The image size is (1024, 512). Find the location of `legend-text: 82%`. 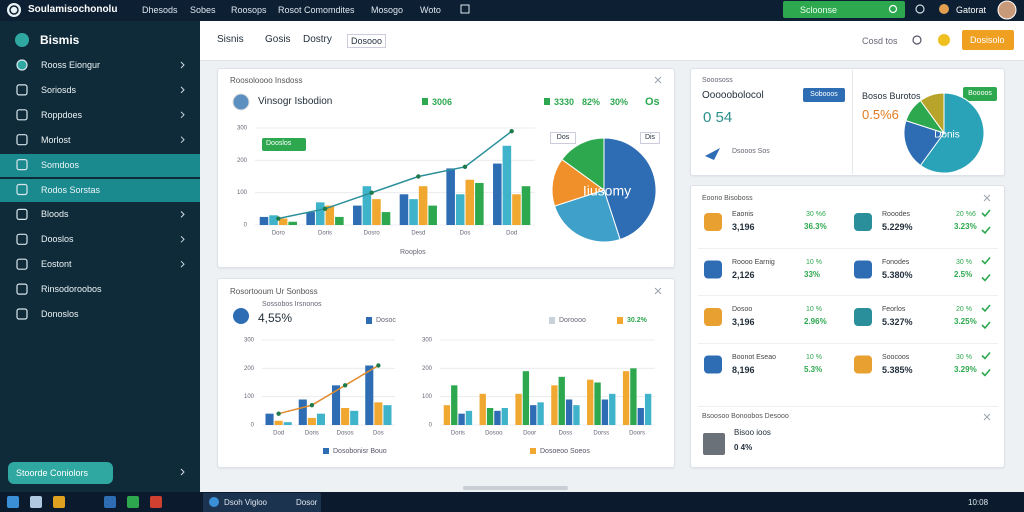

legend-text: 82% is located at coordinates (591, 102).